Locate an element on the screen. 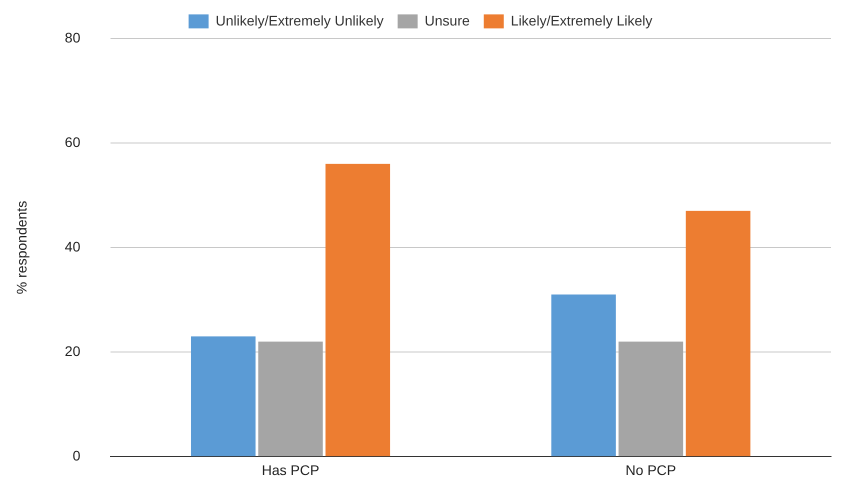 This screenshot has height=495, width=846. y-tick-label: 0 is located at coordinates (76, 455).